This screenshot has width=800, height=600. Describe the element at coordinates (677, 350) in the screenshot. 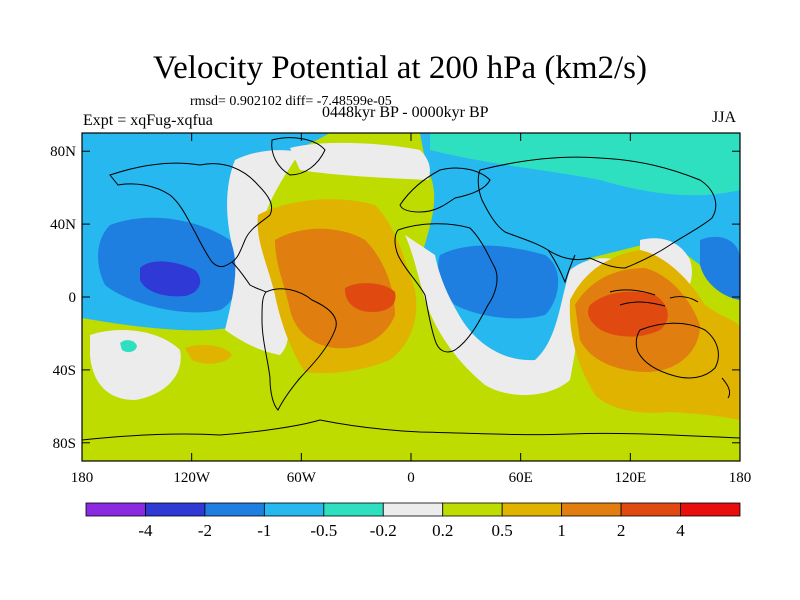

I see `coast-australia` at that location.